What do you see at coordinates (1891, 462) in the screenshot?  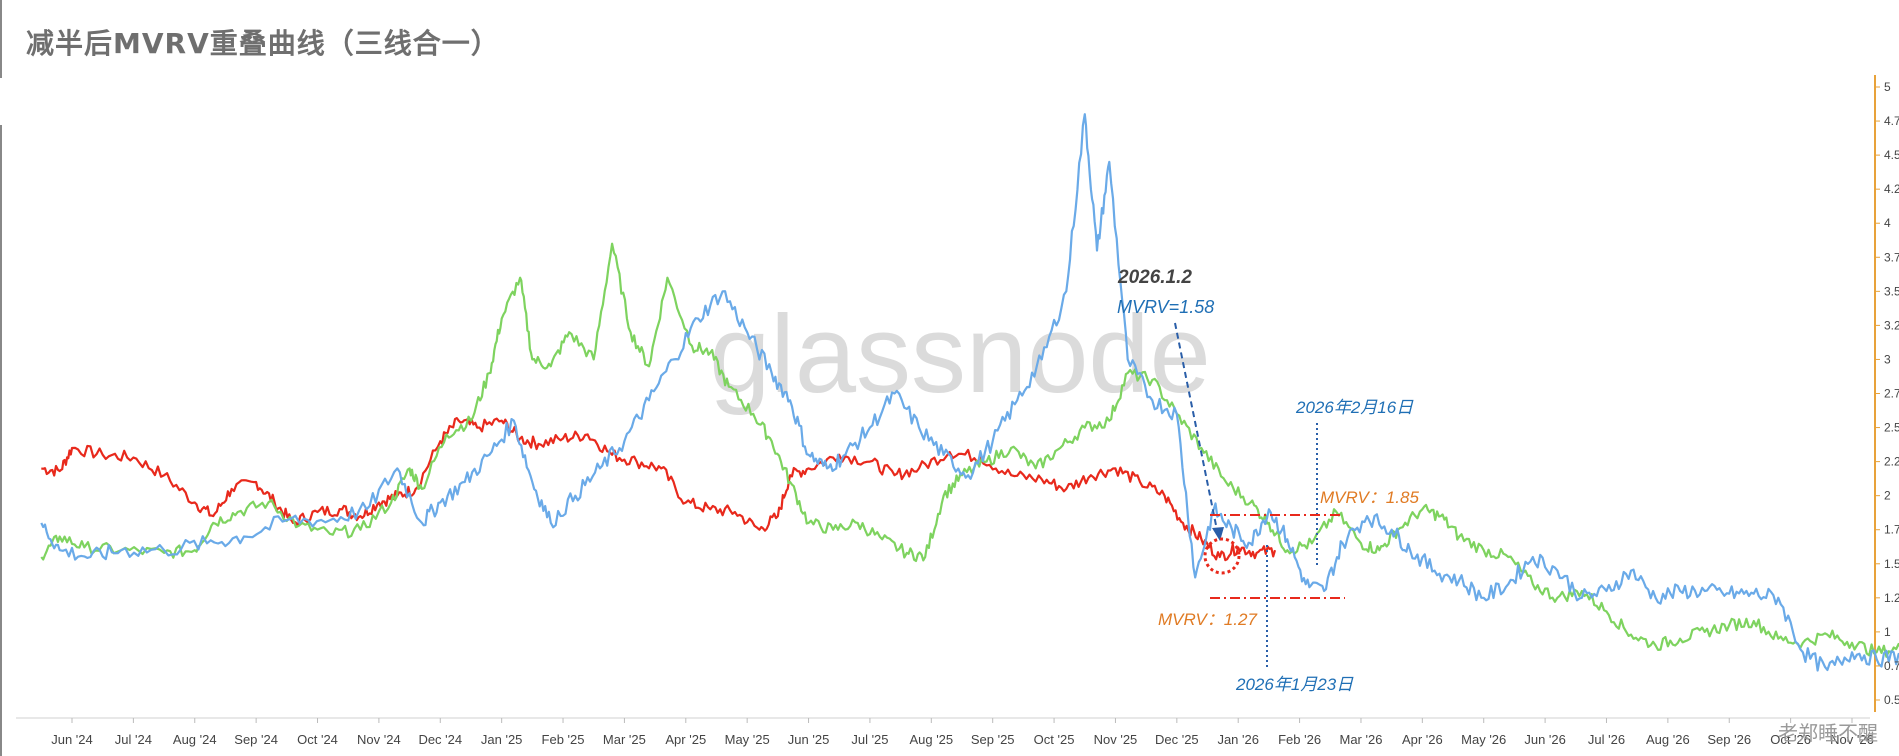 I see `y-tick-label: 2.25` at bounding box center [1891, 462].